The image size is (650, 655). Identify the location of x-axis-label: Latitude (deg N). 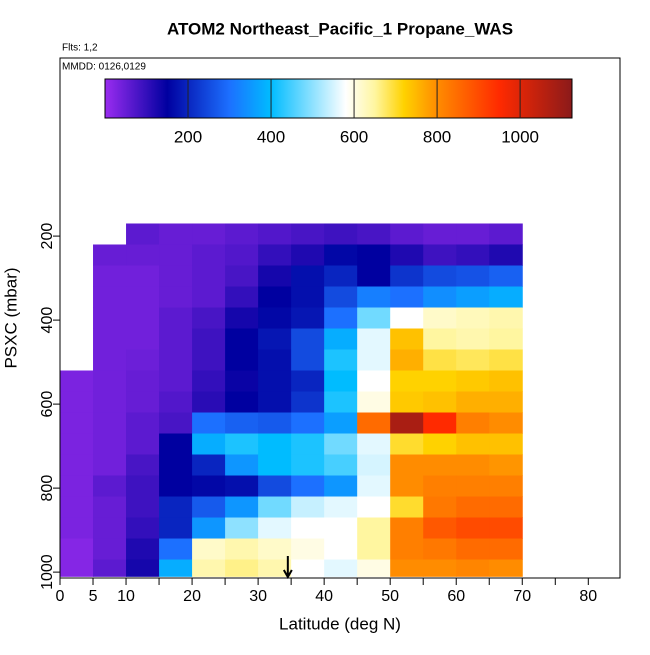
(340, 623).